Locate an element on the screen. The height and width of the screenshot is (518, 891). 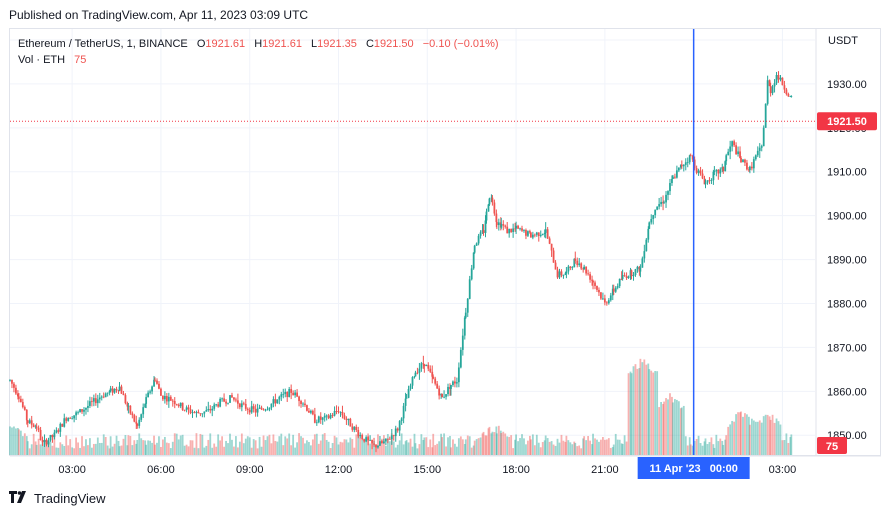
tradingview-logo-icon is located at coordinates (19, 498).